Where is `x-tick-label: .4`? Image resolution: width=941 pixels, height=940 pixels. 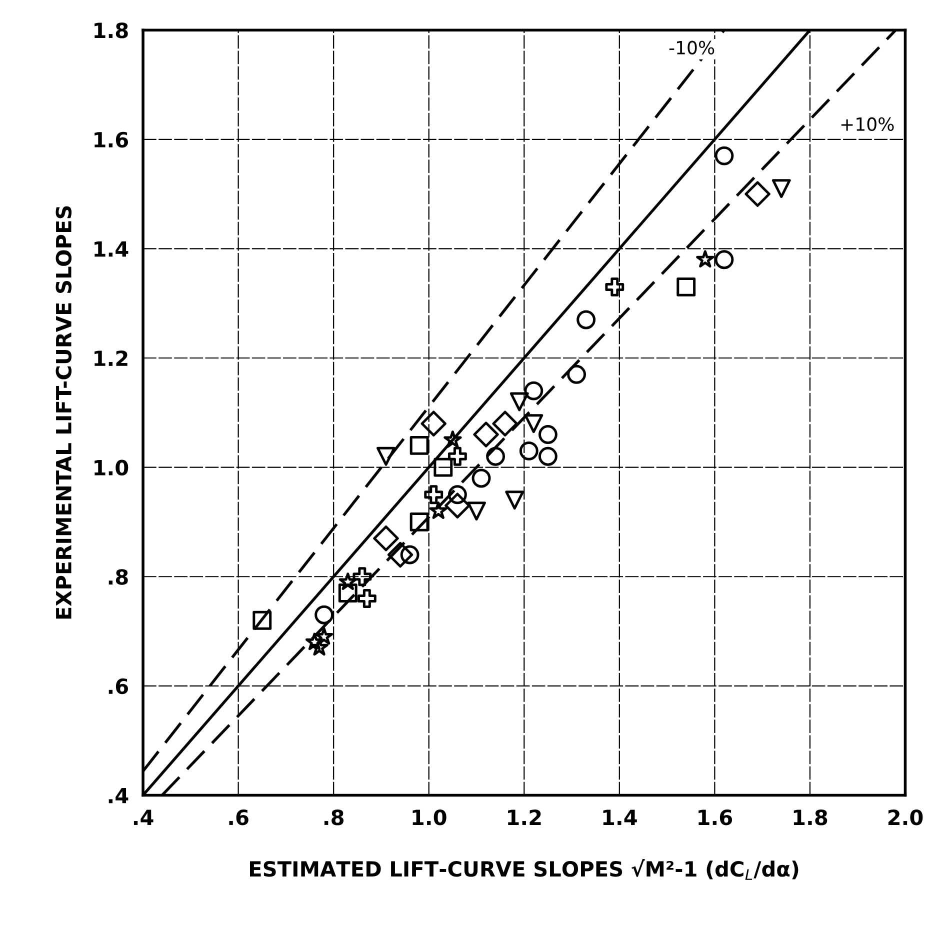
x-tick-label: .4 is located at coordinates (144, 817).